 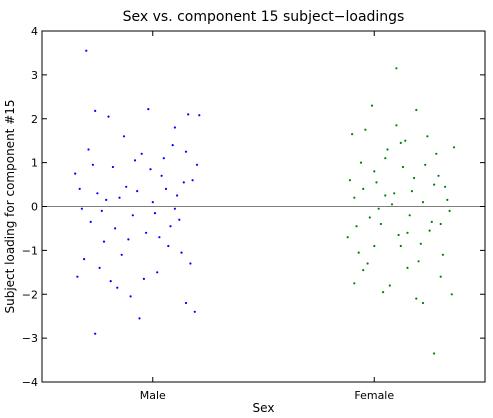 What do you see at coordinates (34, 163) in the screenshot?
I see `y-tick-label: 1` at bounding box center [34, 163].